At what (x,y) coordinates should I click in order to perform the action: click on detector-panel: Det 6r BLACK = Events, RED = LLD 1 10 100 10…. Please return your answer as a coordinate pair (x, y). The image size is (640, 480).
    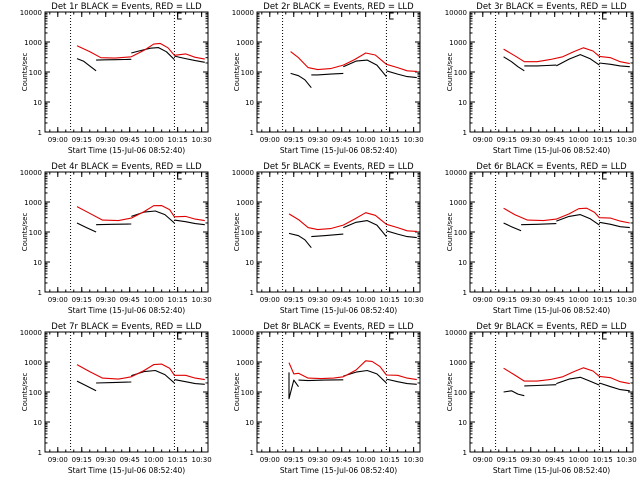
    Looking at the image, I should click on (541, 238).